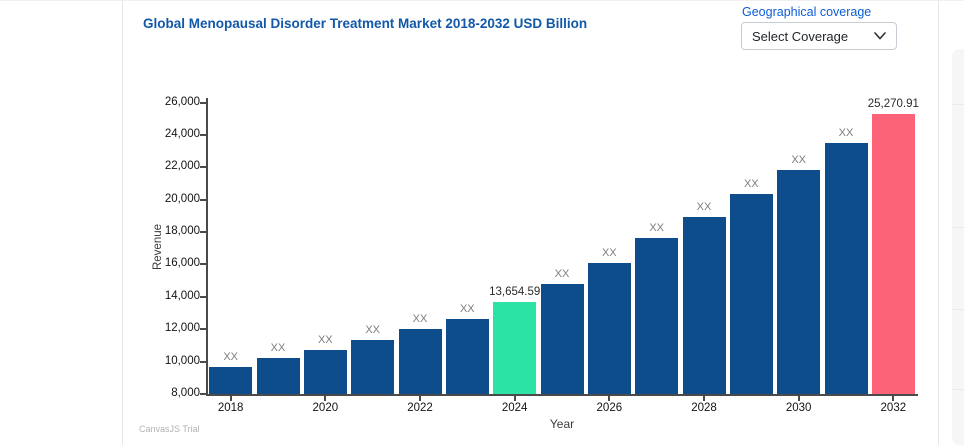 This screenshot has height=445, width=964. I want to click on coverage-label: Geographical coverage, so click(807, 12).